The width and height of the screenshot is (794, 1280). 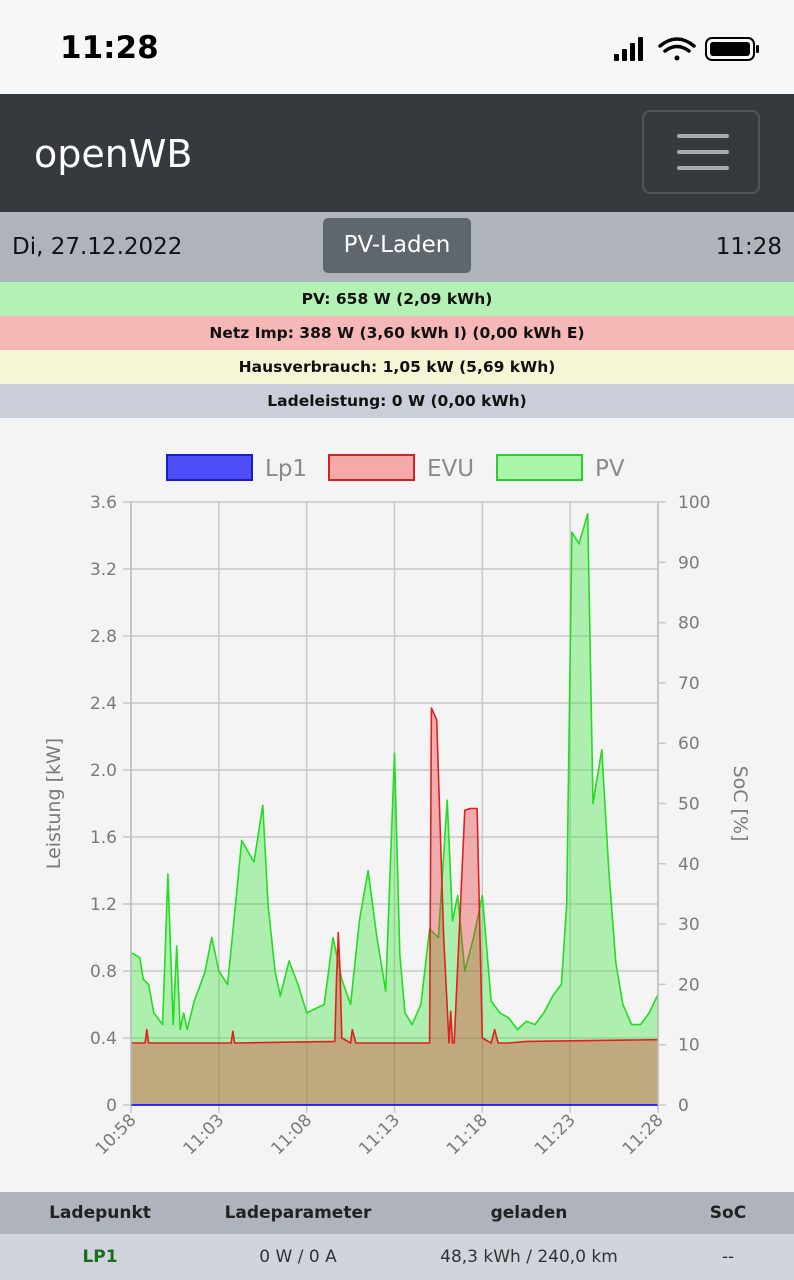 I want to click on y-axis-label: Leistung [kW], so click(x=54, y=803).